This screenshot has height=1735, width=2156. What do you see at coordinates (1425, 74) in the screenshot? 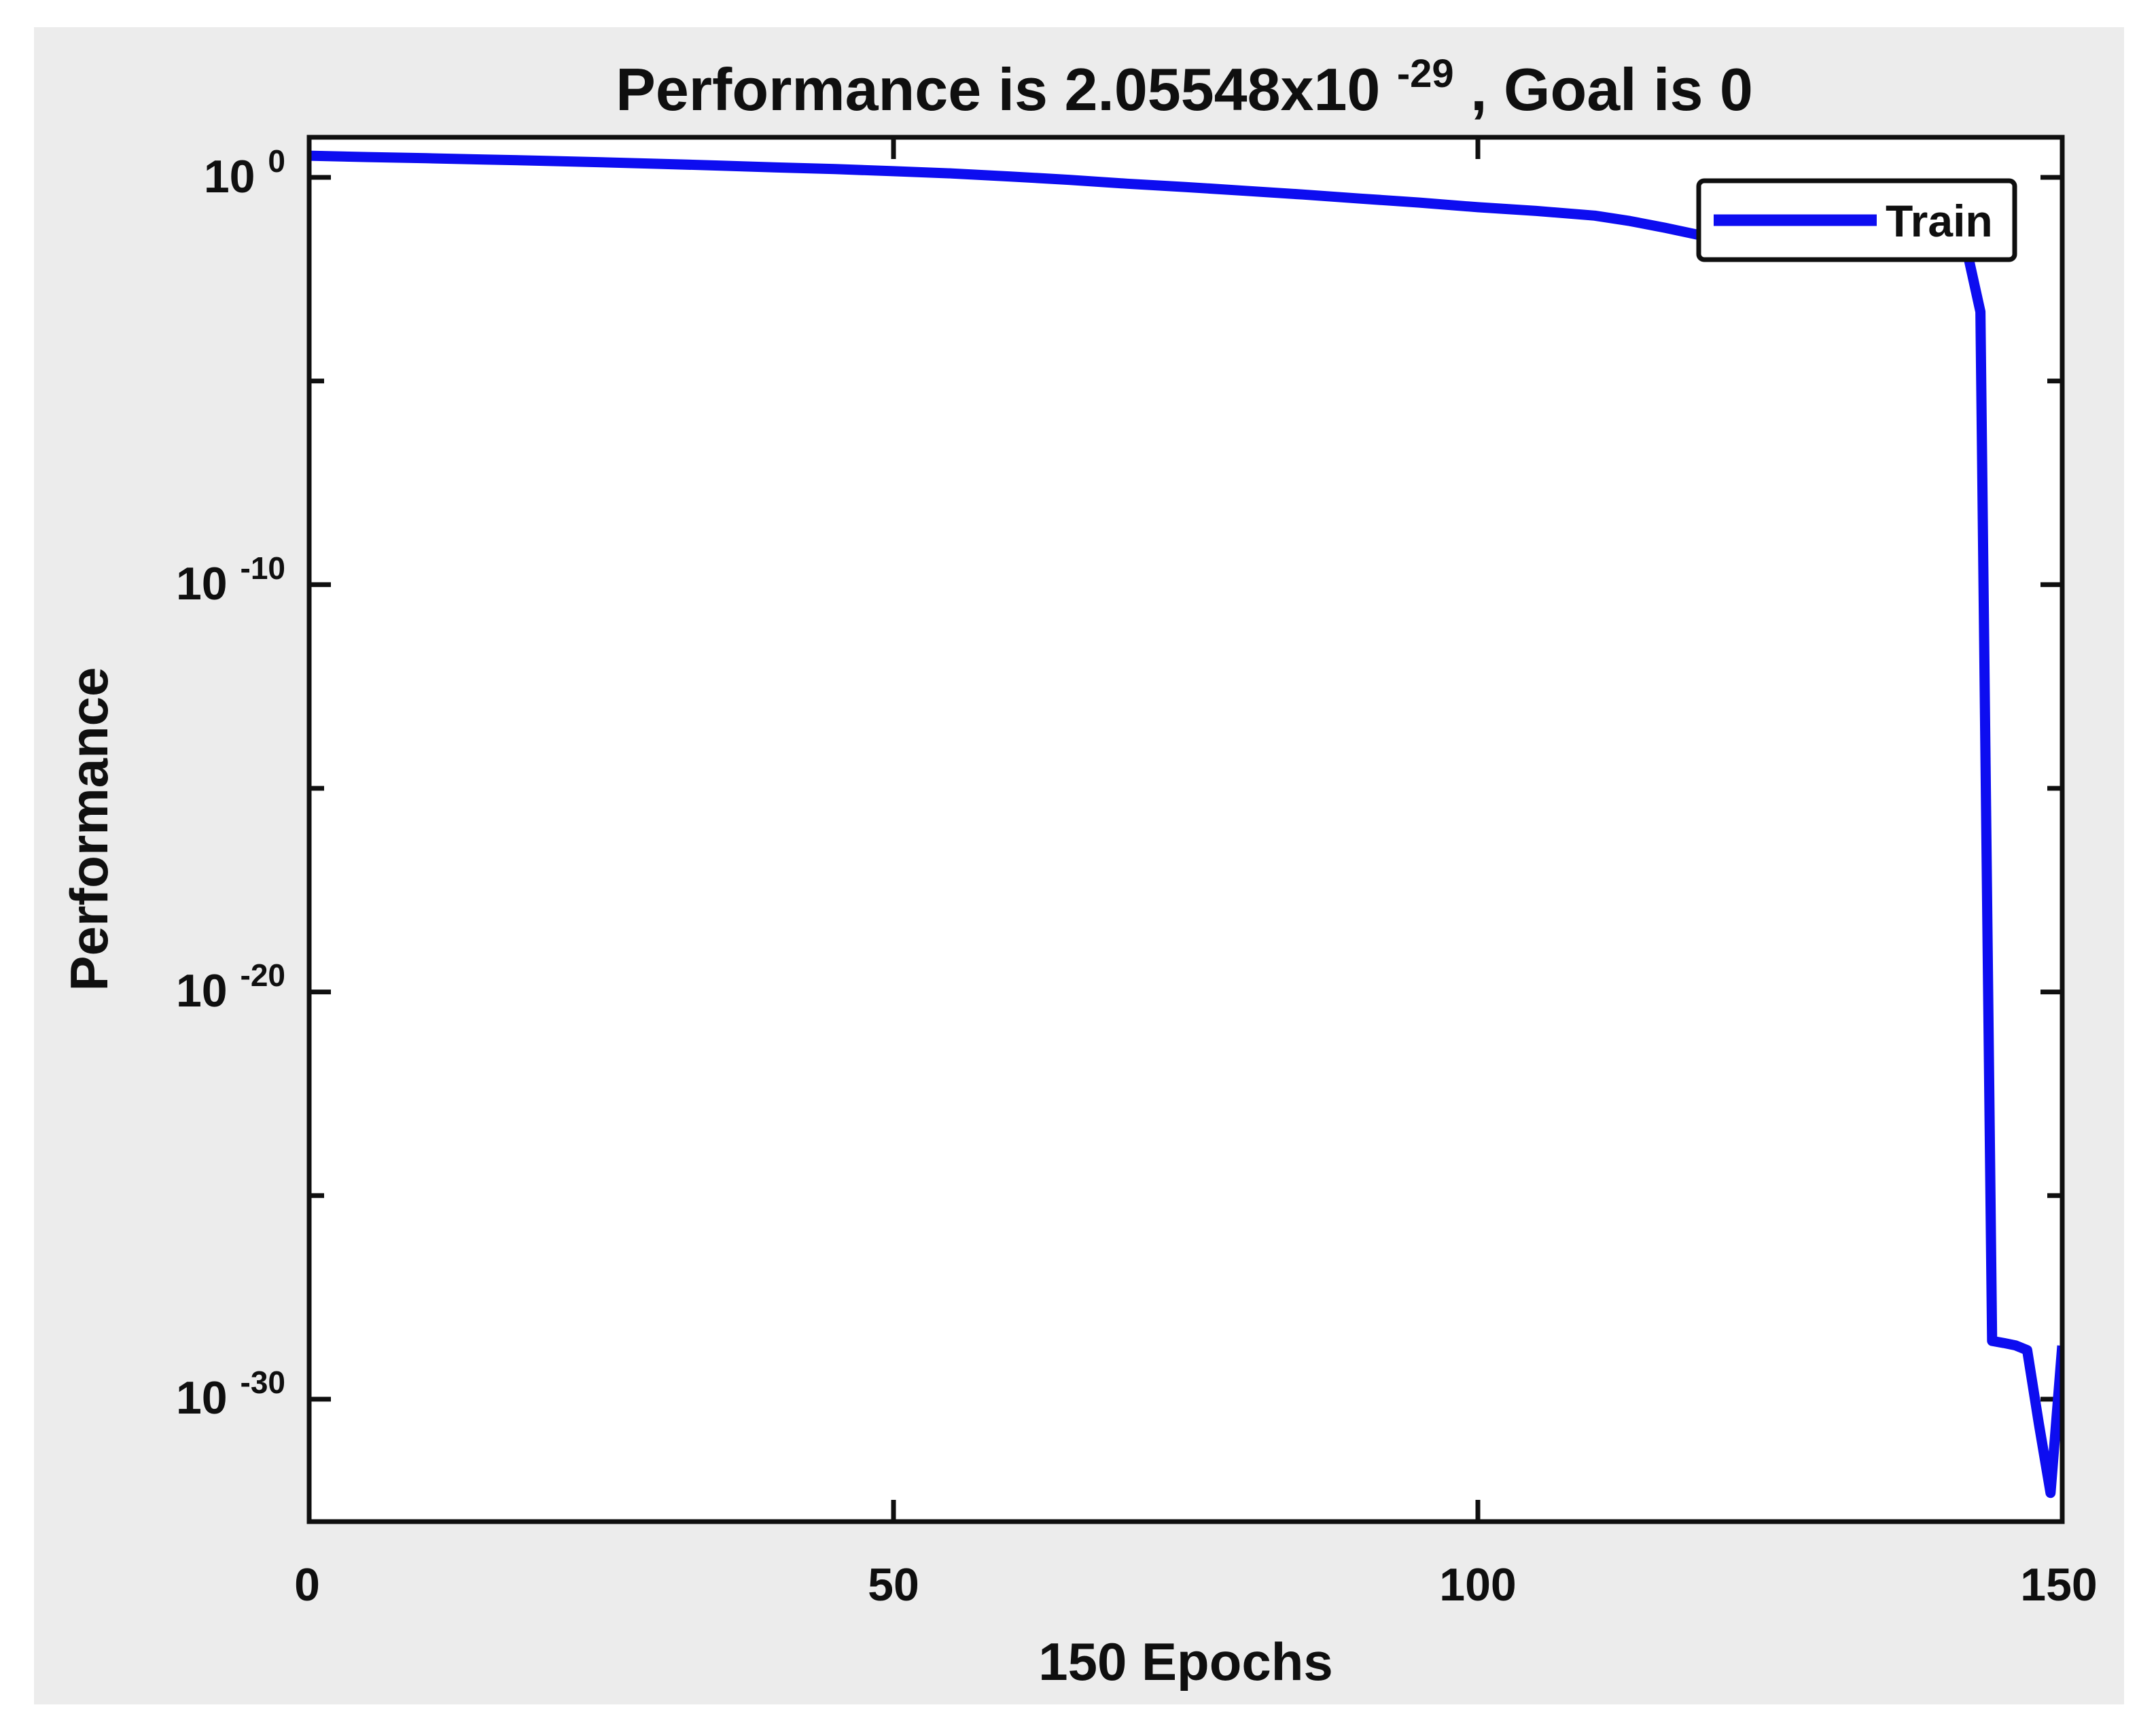
I see `chart-title-exponent: -29` at bounding box center [1425, 74].